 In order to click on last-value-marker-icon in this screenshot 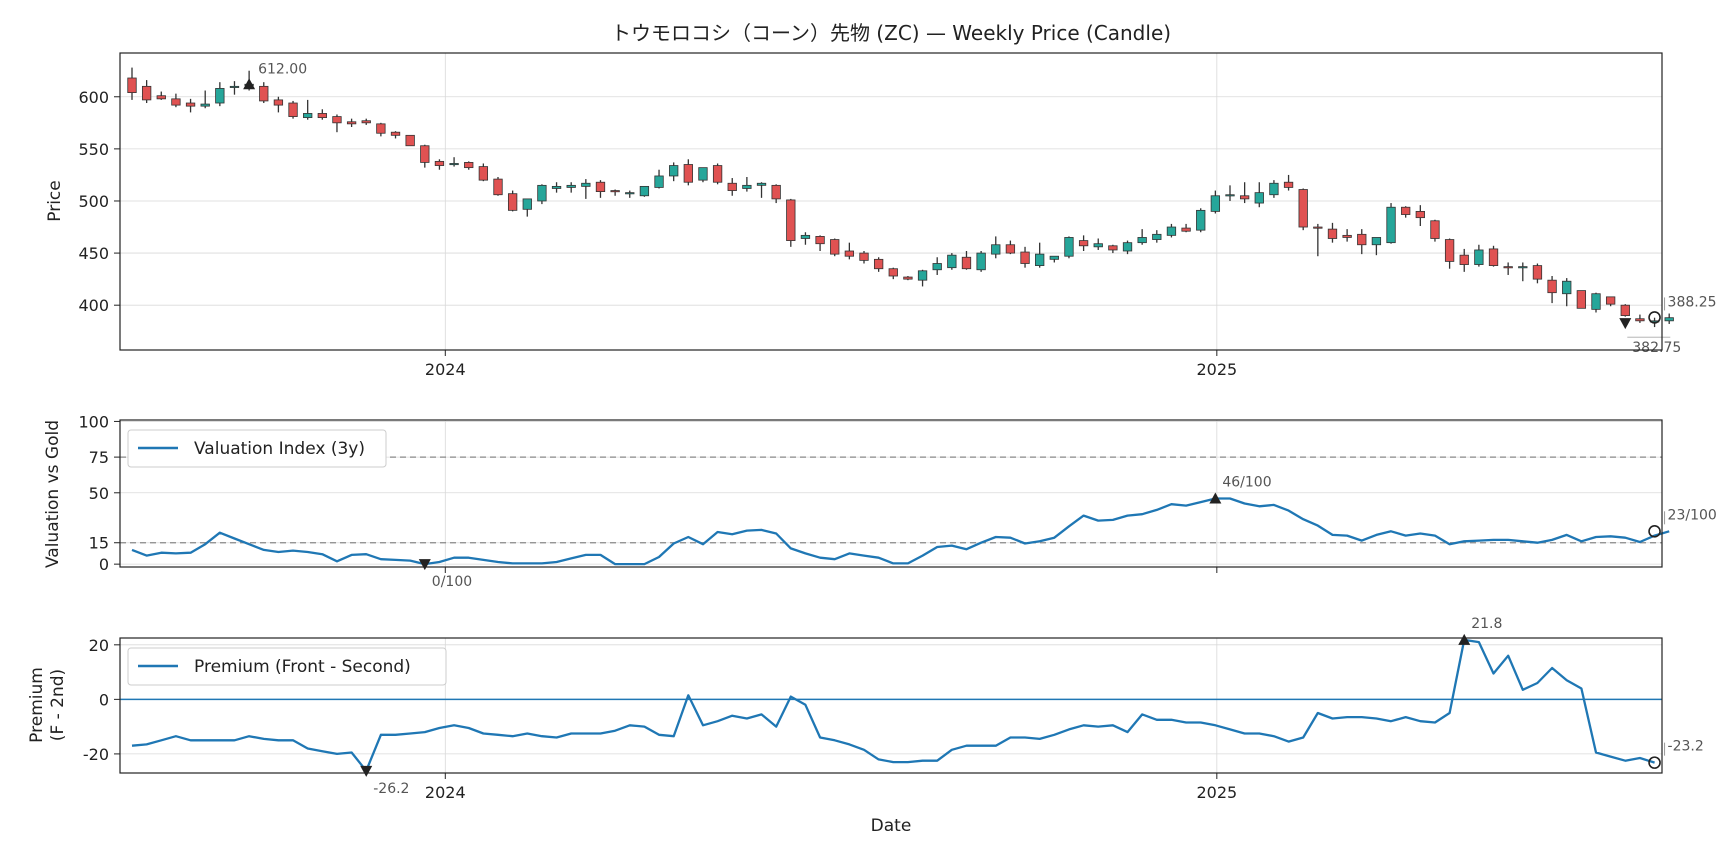, I will do `click(1654, 317)`.